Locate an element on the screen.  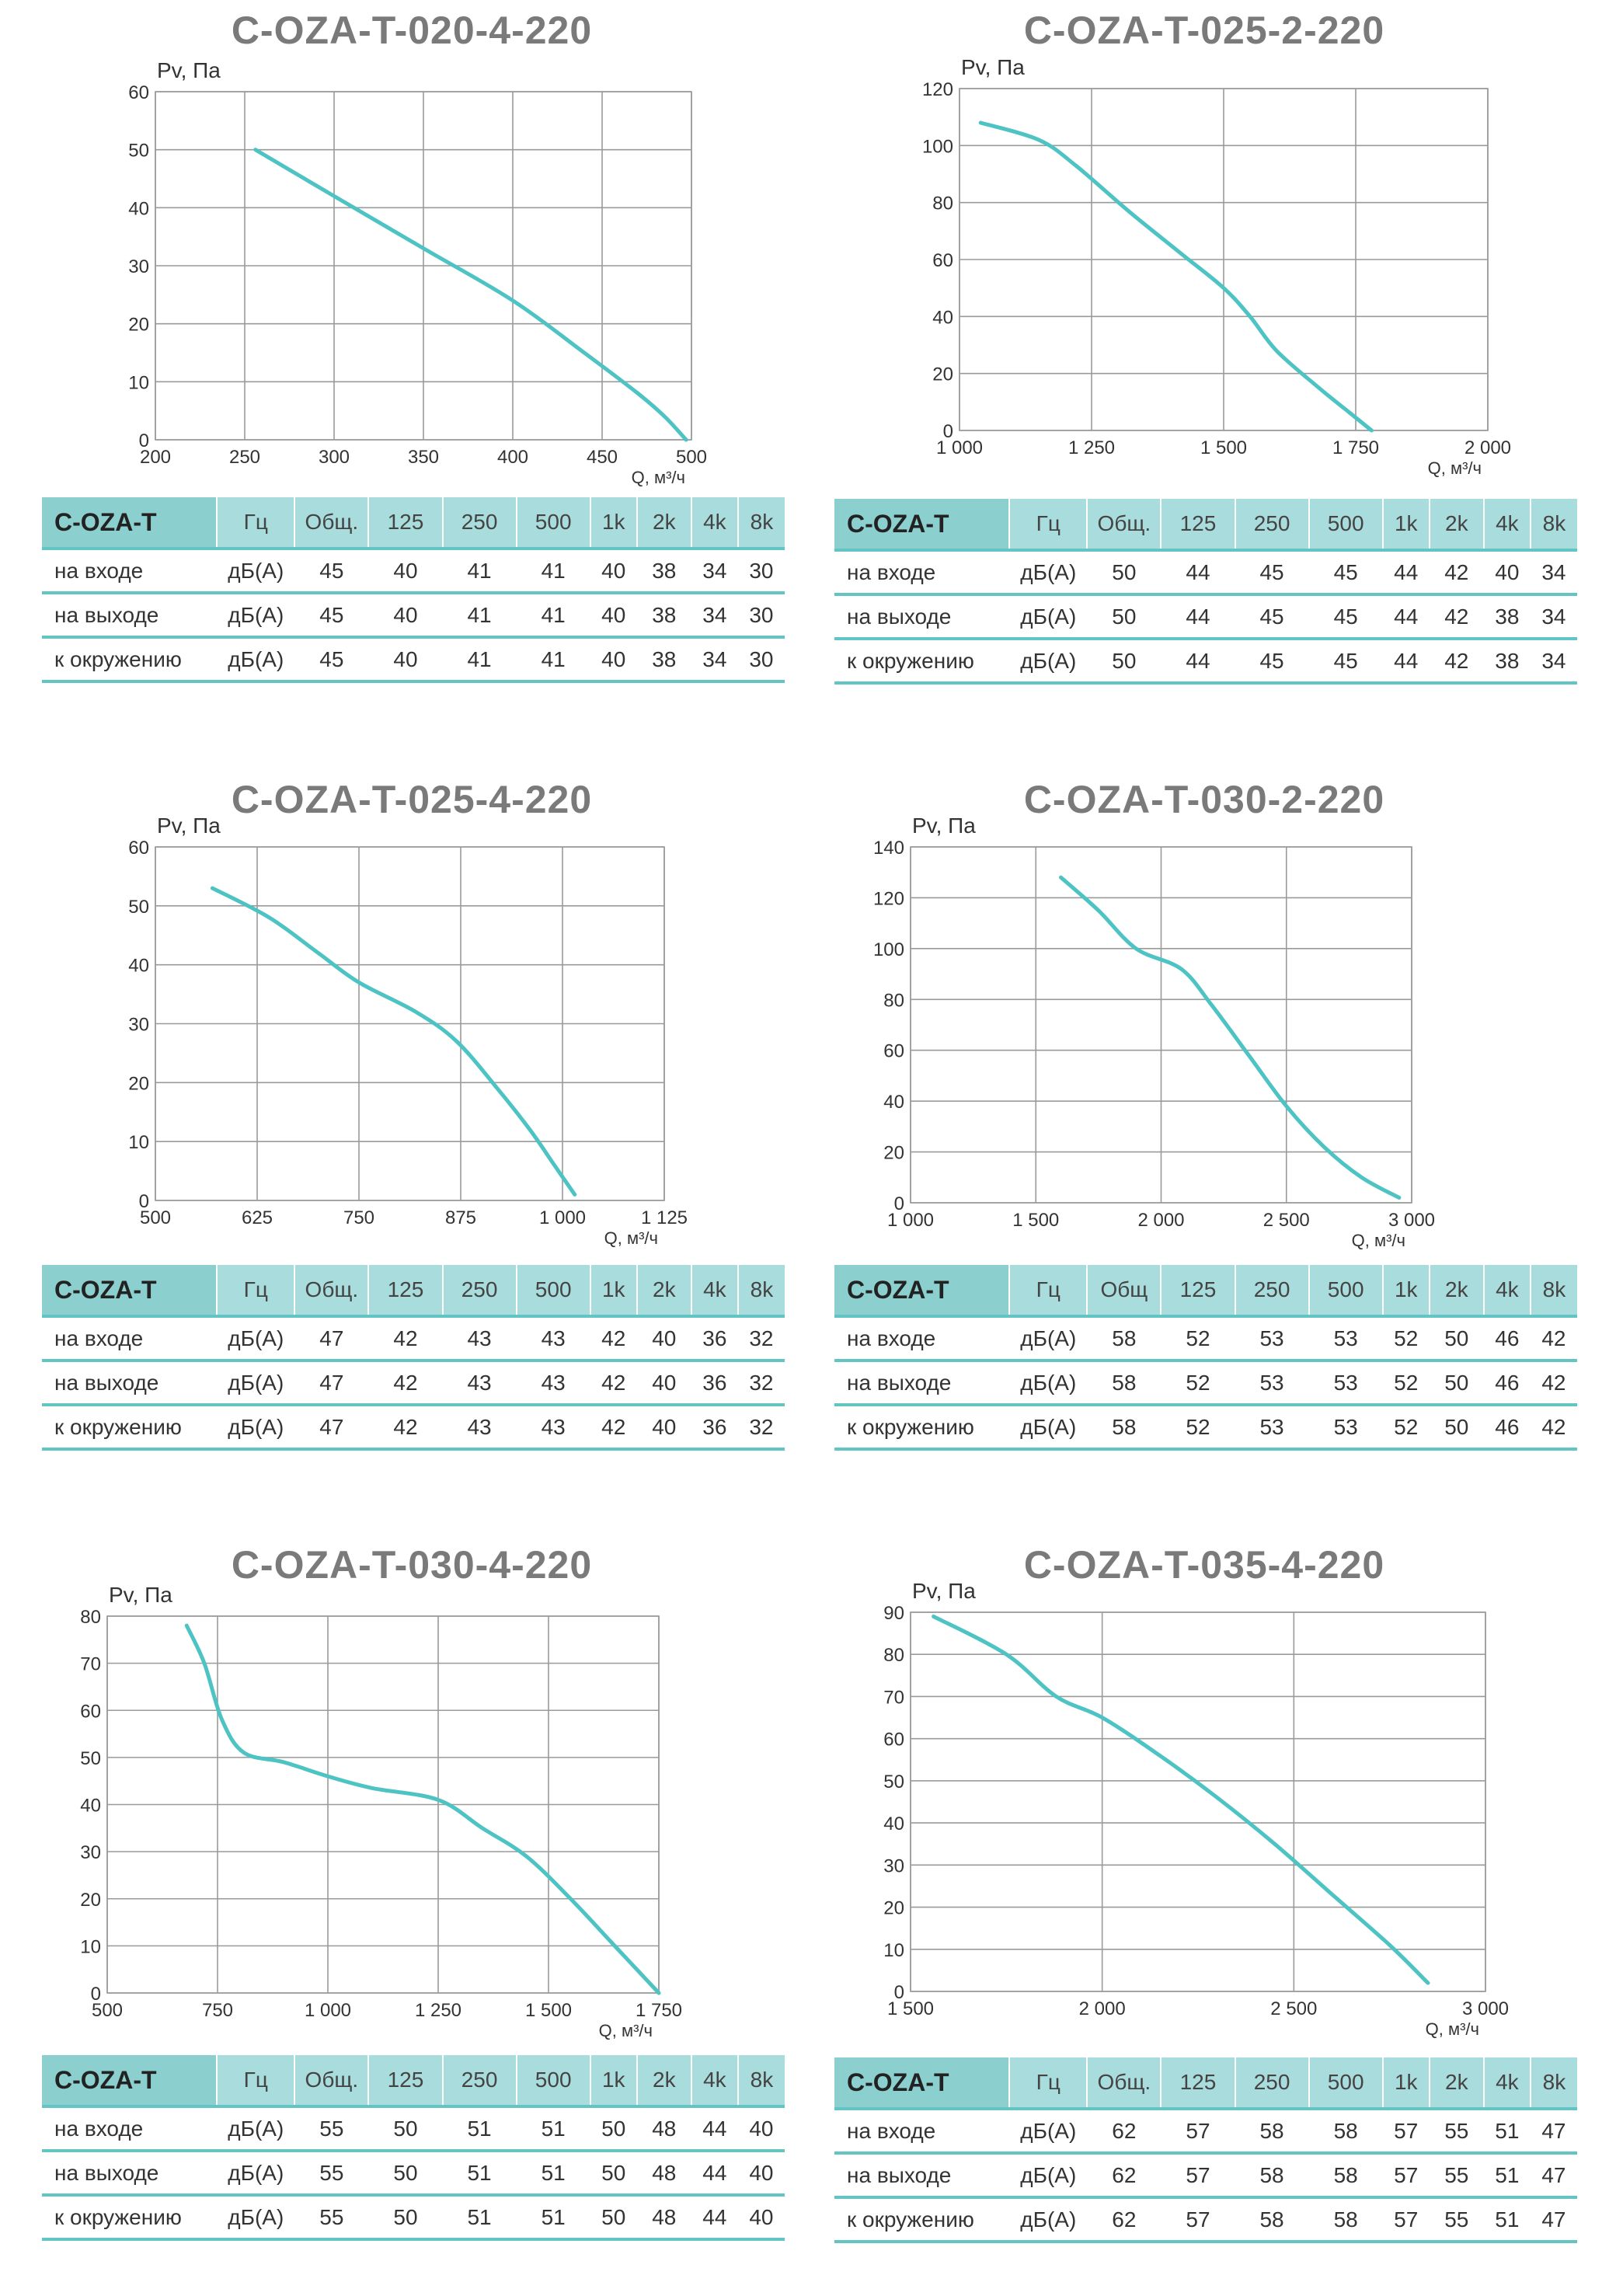
x-axis-label: Q, м³/ч is located at coordinates (631, 1238).